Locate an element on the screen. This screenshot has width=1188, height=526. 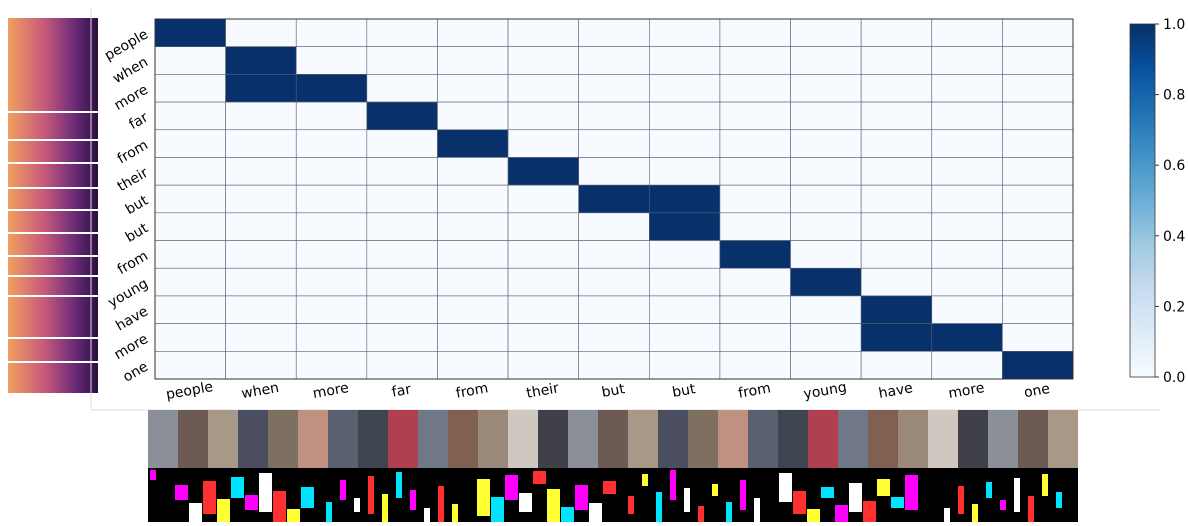
x-tick-label: more is located at coordinates (331, 391).